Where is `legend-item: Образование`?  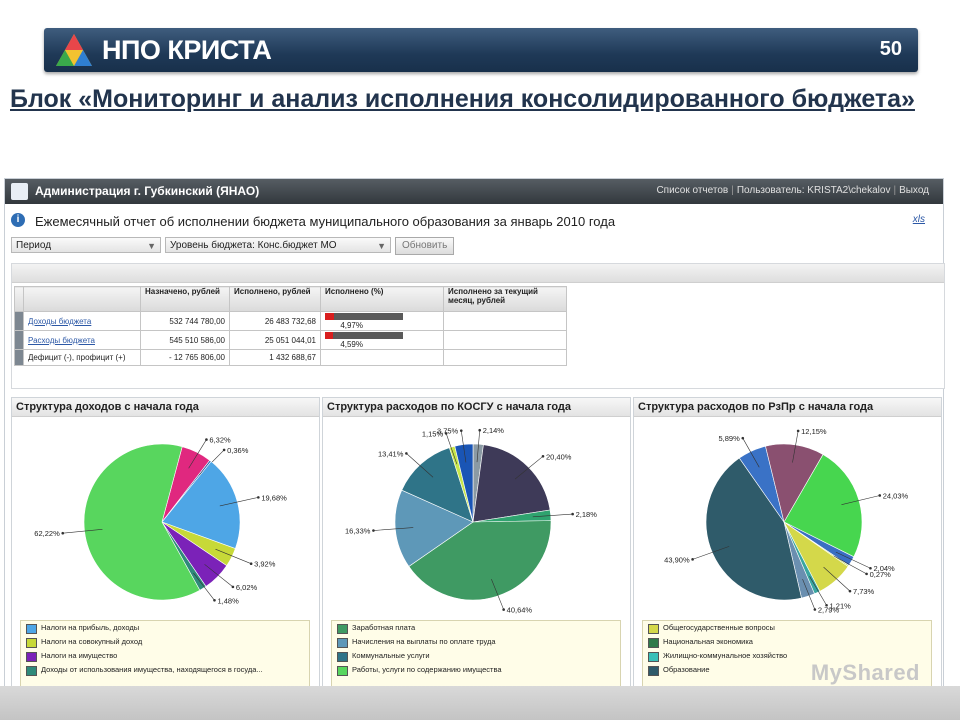 legend-item: Образование is located at coordinates (787, 670).